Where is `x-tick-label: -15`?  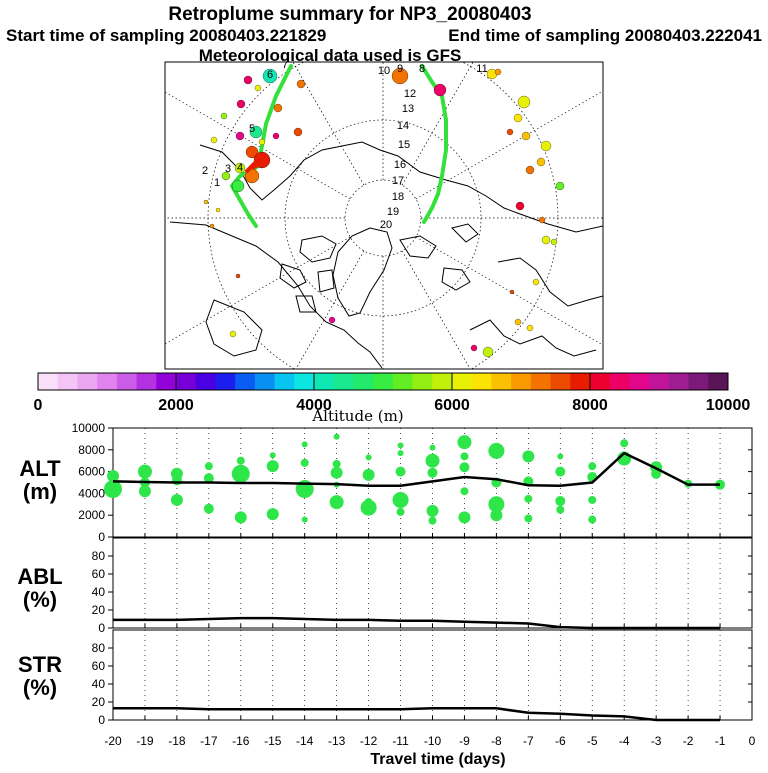 x-tick-label: -15 is located at coordinates (273, 741).